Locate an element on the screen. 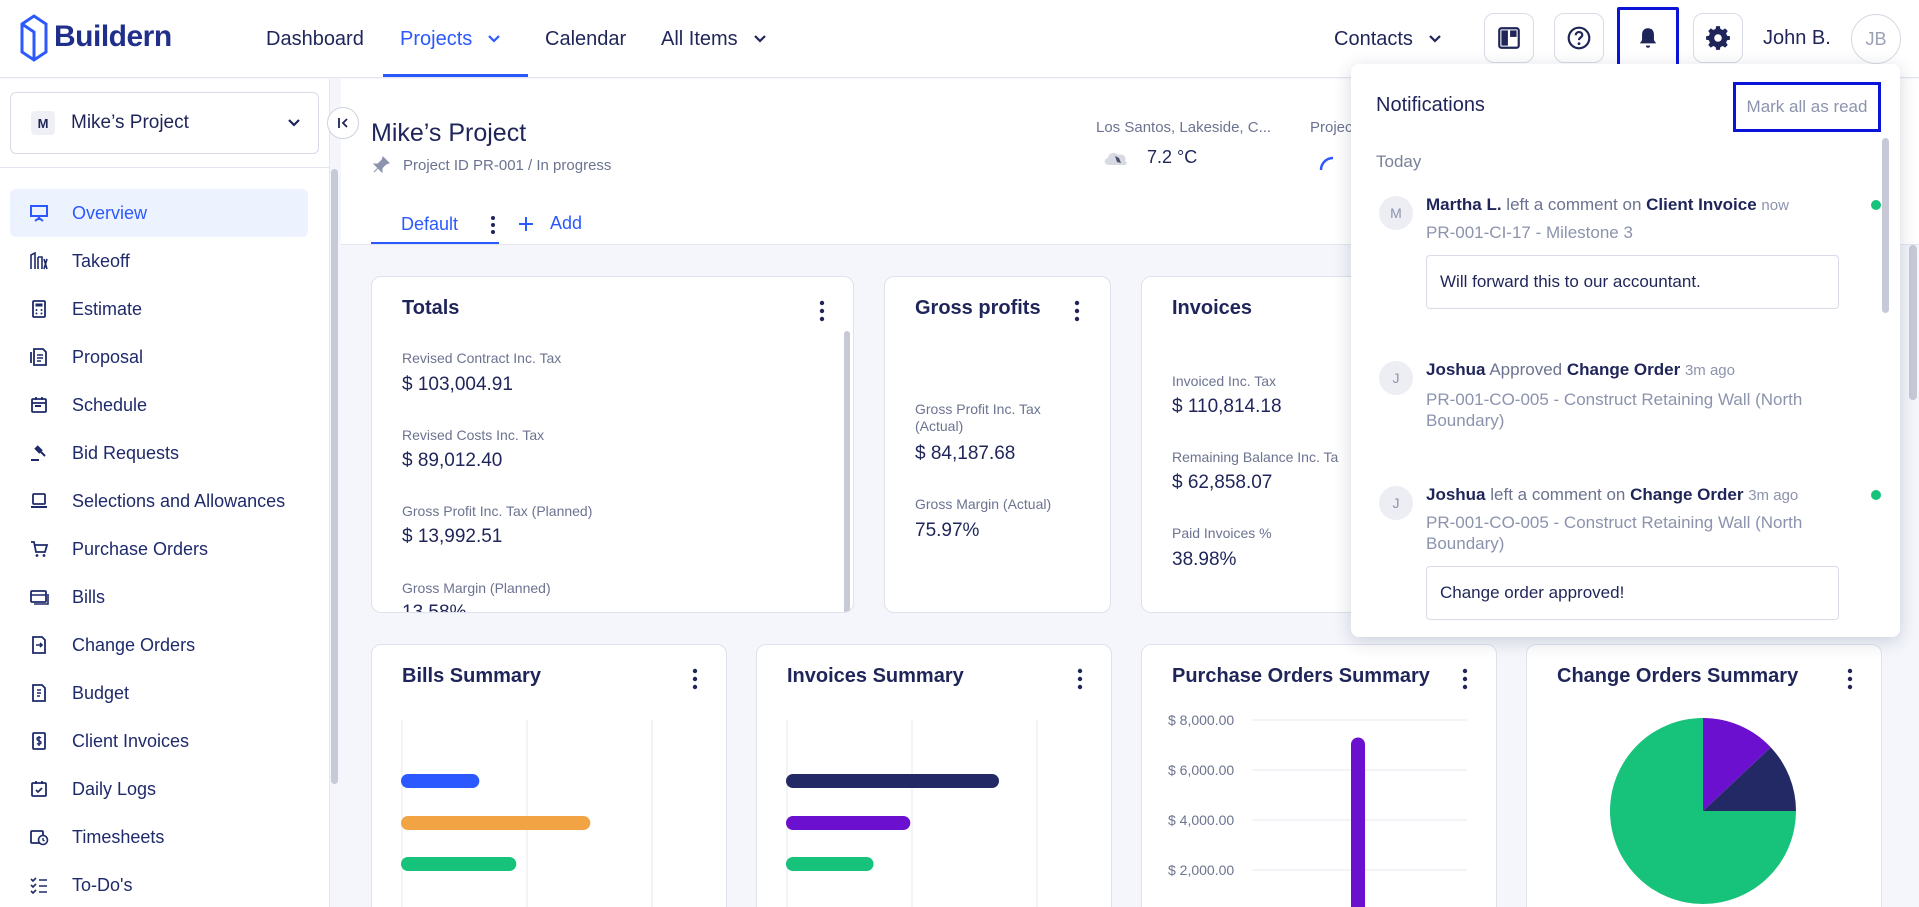  sidebar-item-label: Client Invoices is located at coordinates (131, 740).